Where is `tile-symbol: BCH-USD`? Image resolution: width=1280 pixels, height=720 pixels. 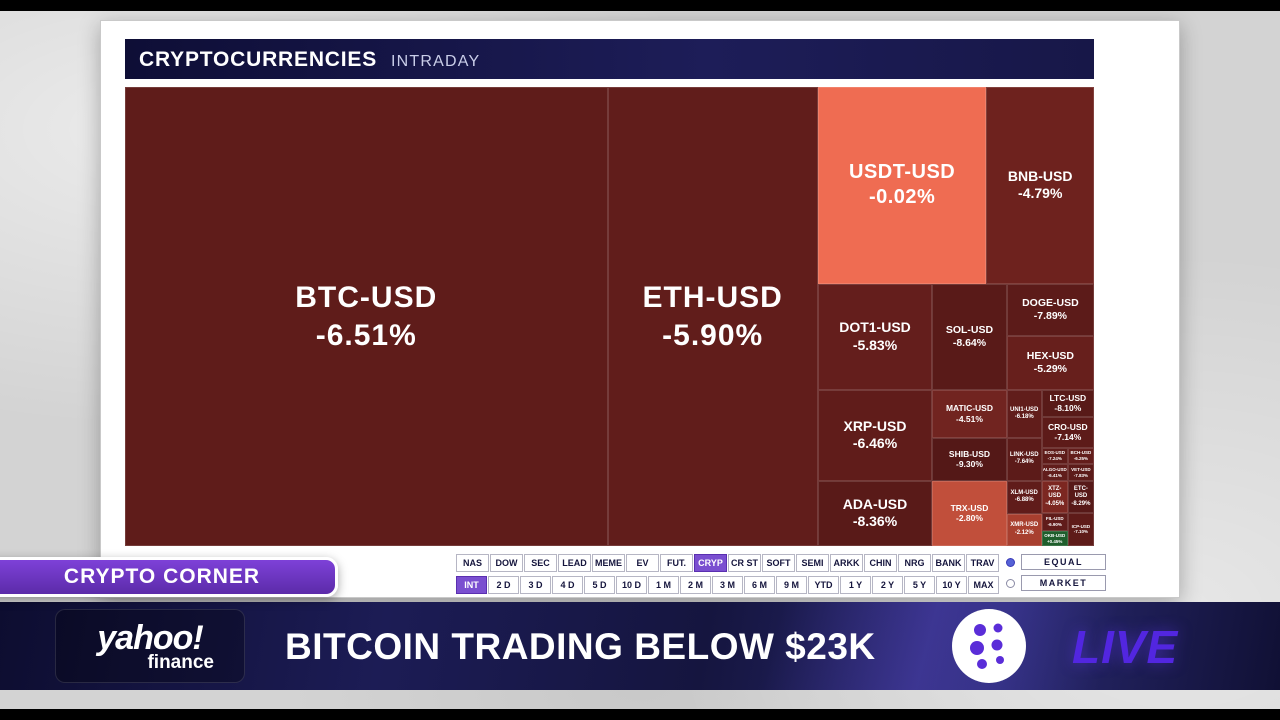
tile-symbol: BCH-USD is located at coordinates (1081, 453).